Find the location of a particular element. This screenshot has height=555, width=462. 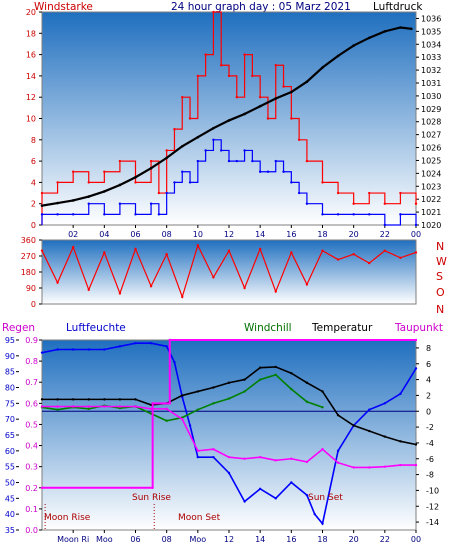

humidity-tick-label: 55 is located at coordinates (10, 467).